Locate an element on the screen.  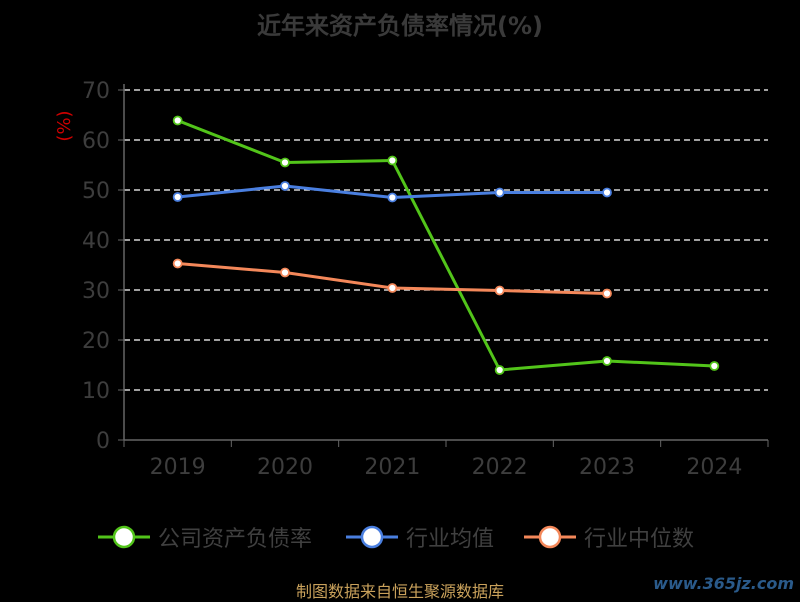
x-tick-label: 2020 is located at coordinates (285, 467).